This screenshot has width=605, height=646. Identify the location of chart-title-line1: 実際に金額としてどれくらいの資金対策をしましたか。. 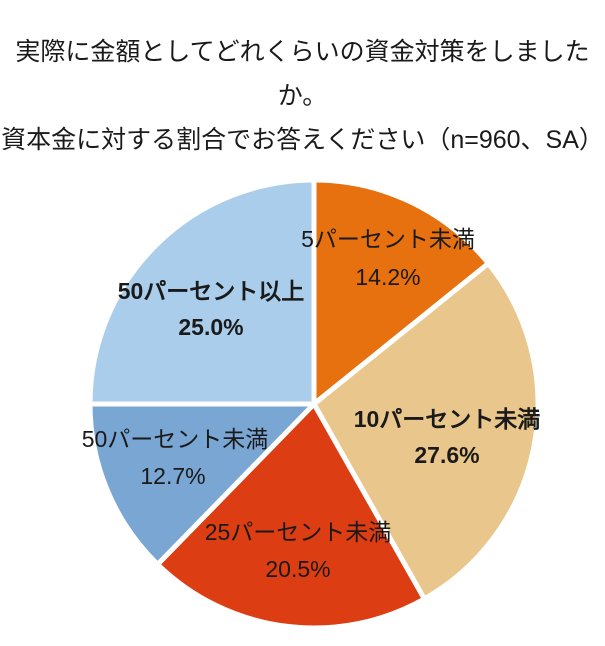
(302, 74).